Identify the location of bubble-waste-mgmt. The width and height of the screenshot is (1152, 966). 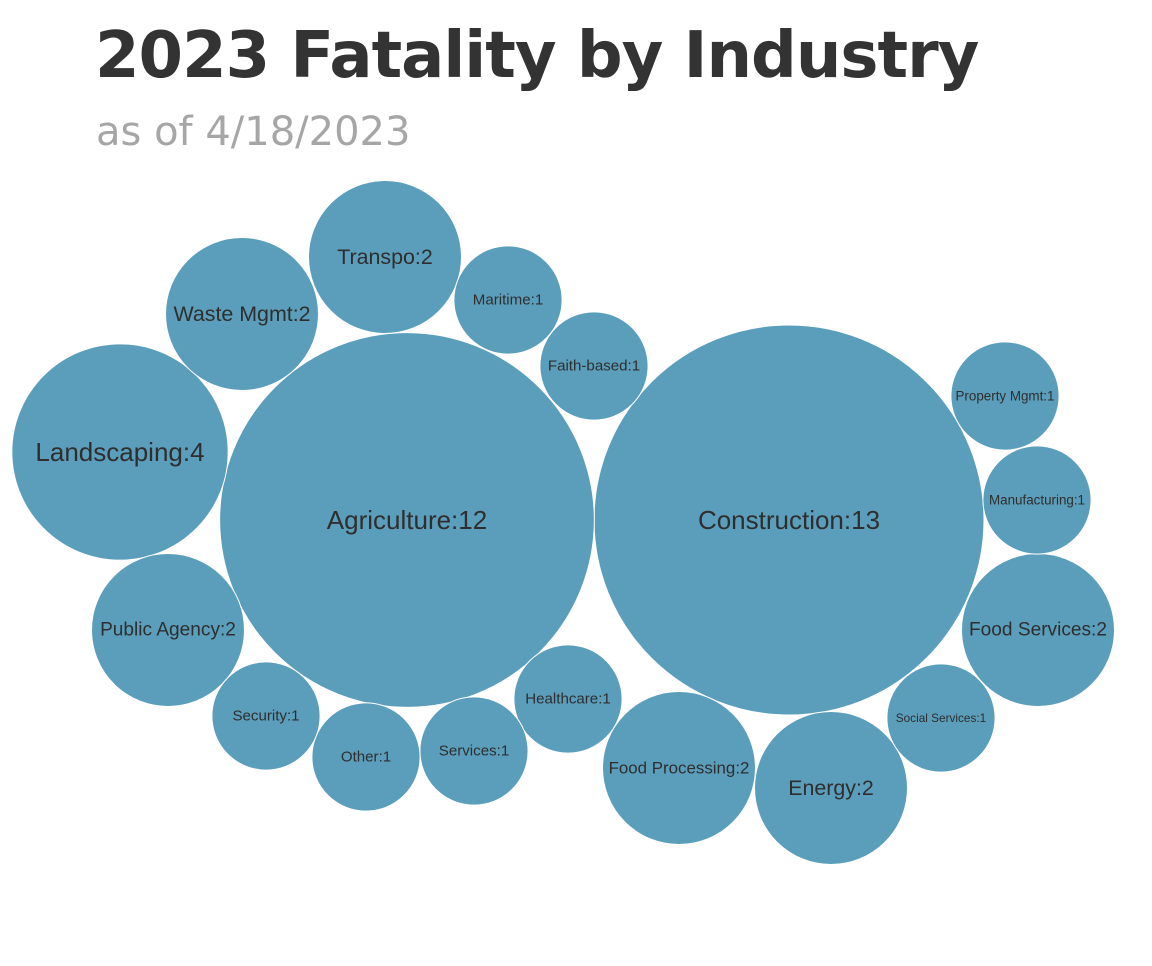
(242, 314).